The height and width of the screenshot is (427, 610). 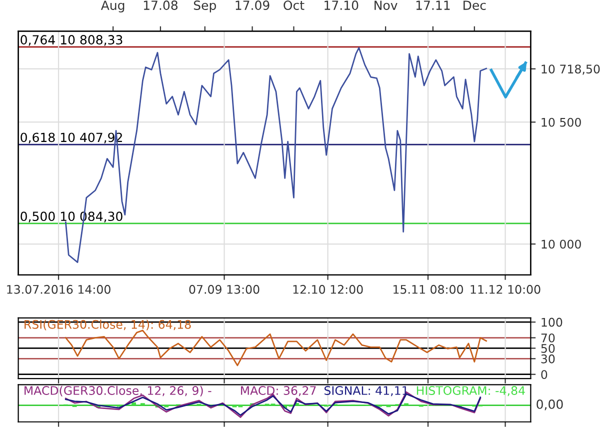 What do you see at coordinates (118, 391) in the screenshot?
I see `chart-title: MACD(GER30.Close, 12, 26, 9) -` at bounding box center [118, 391].